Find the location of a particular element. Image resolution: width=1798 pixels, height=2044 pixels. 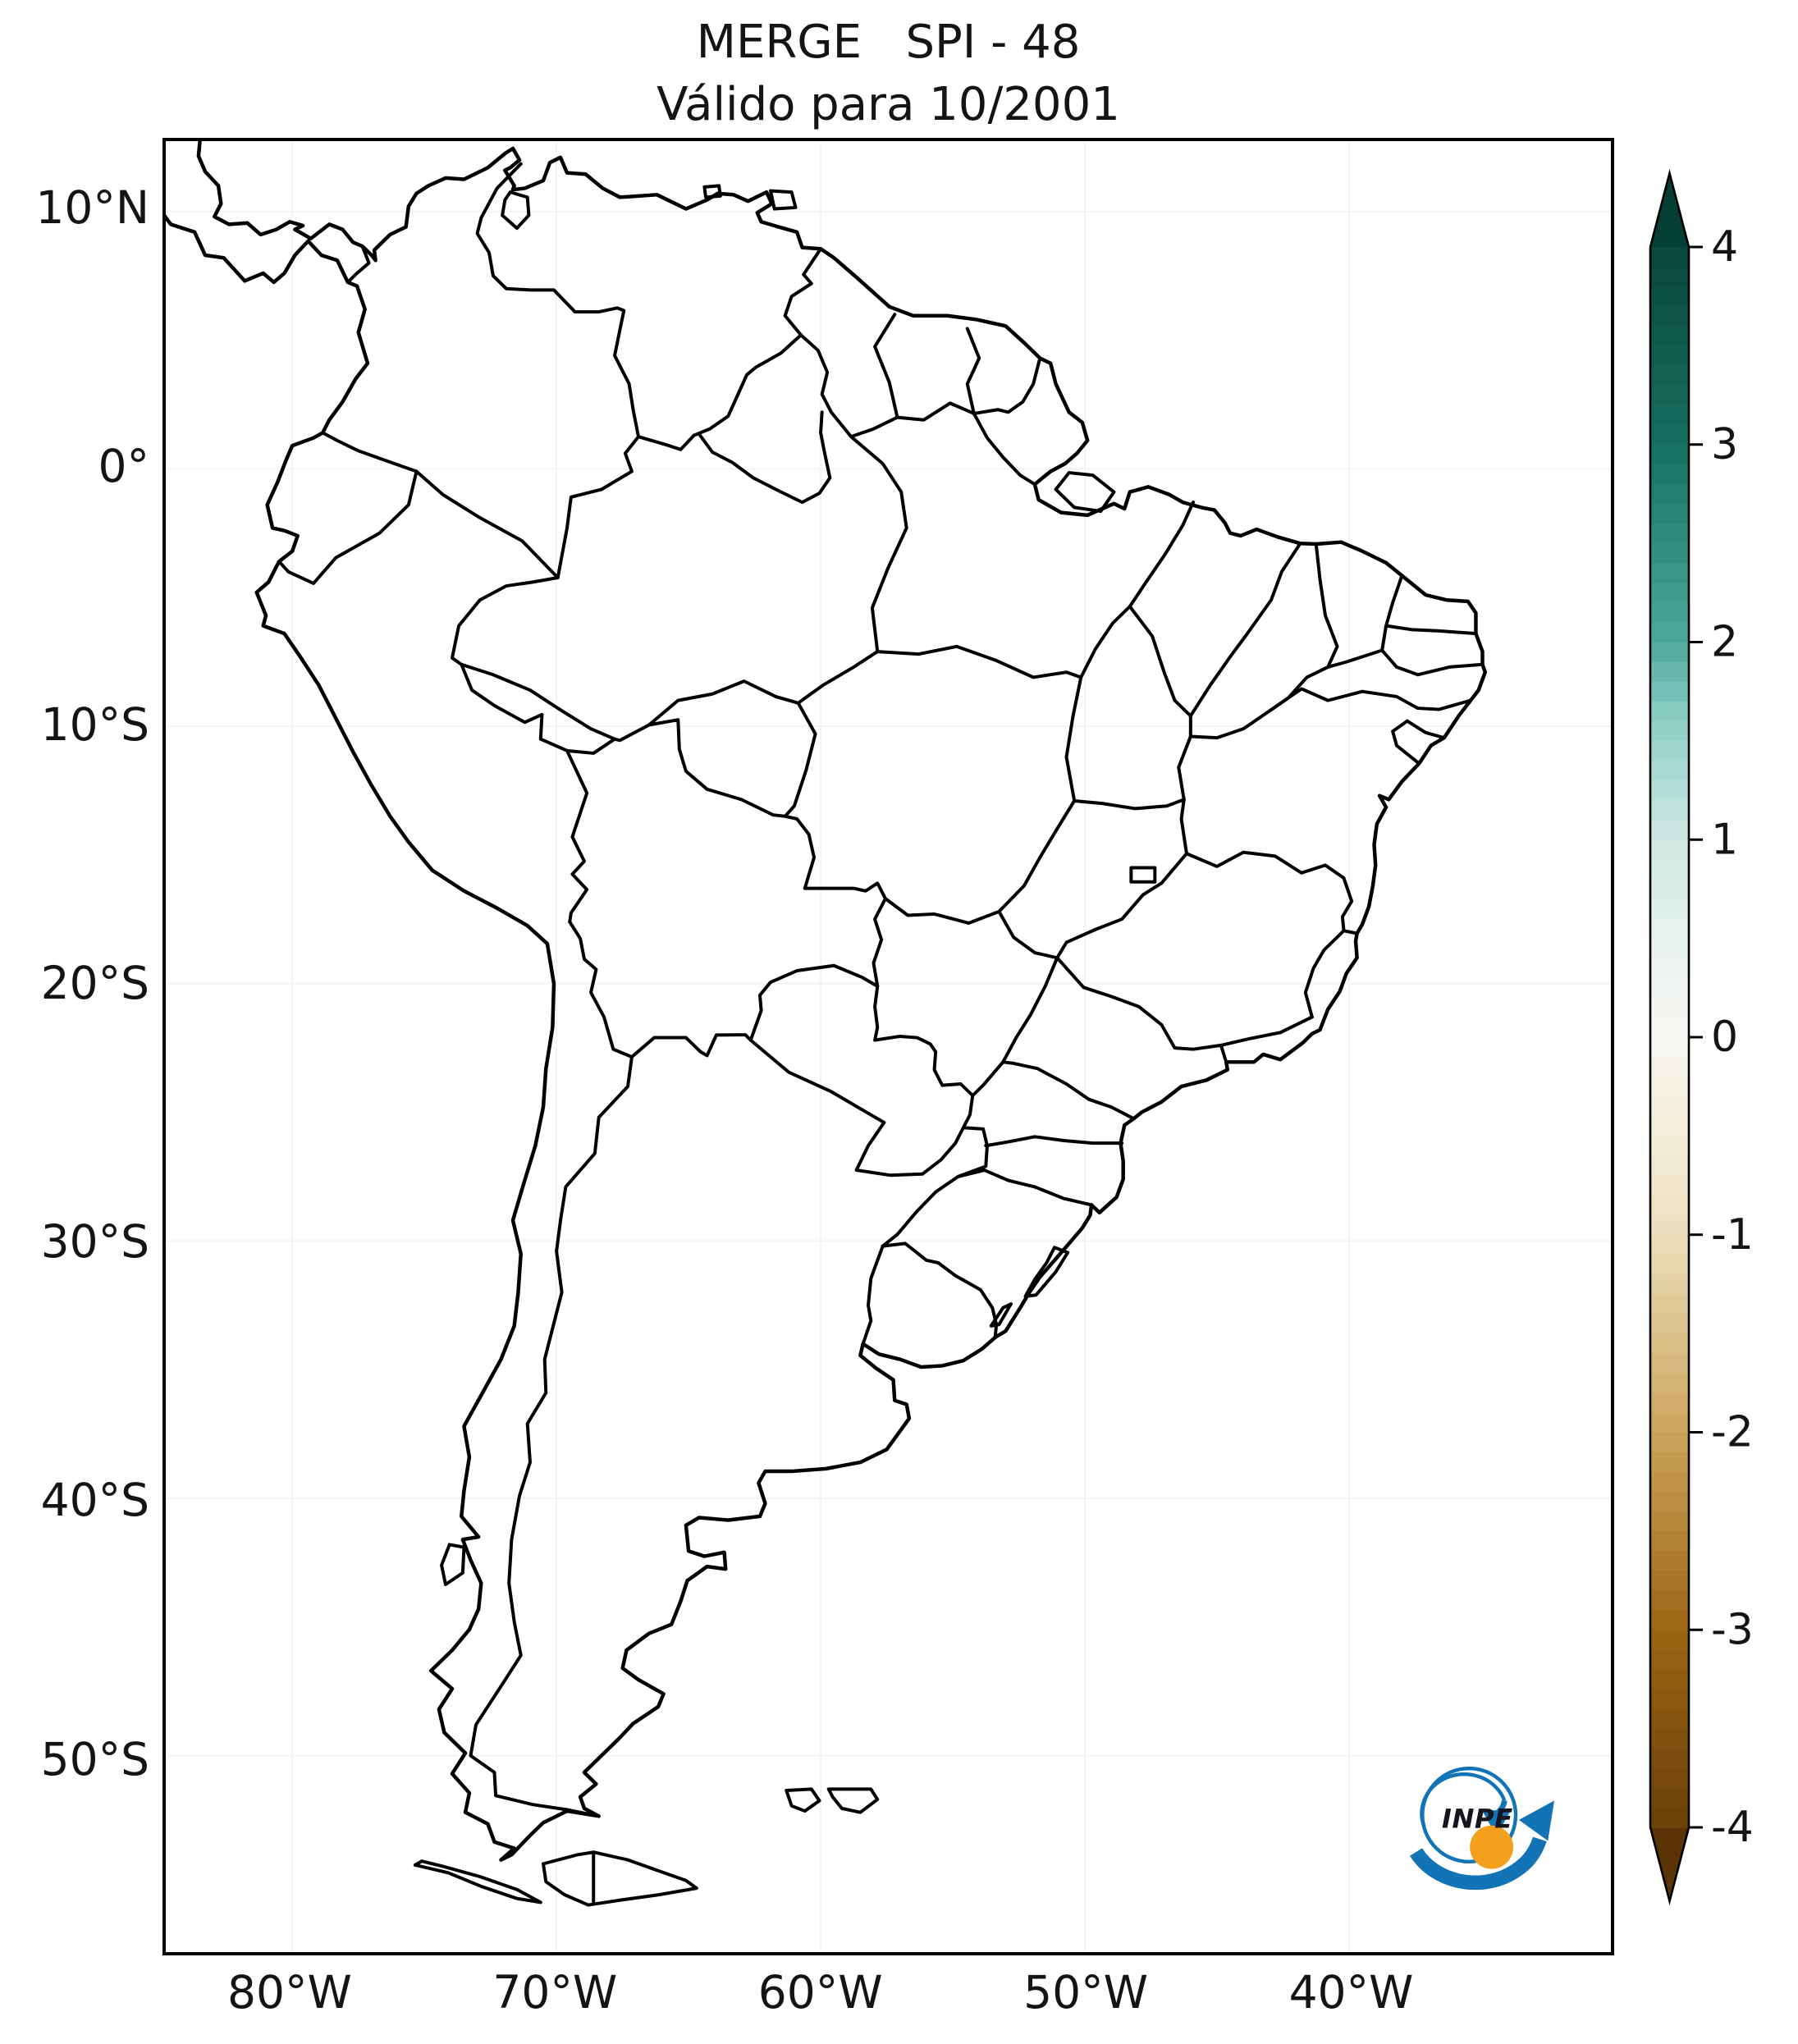

x-axis-tick-label: 60°W is located at coordinates (820, 1993).